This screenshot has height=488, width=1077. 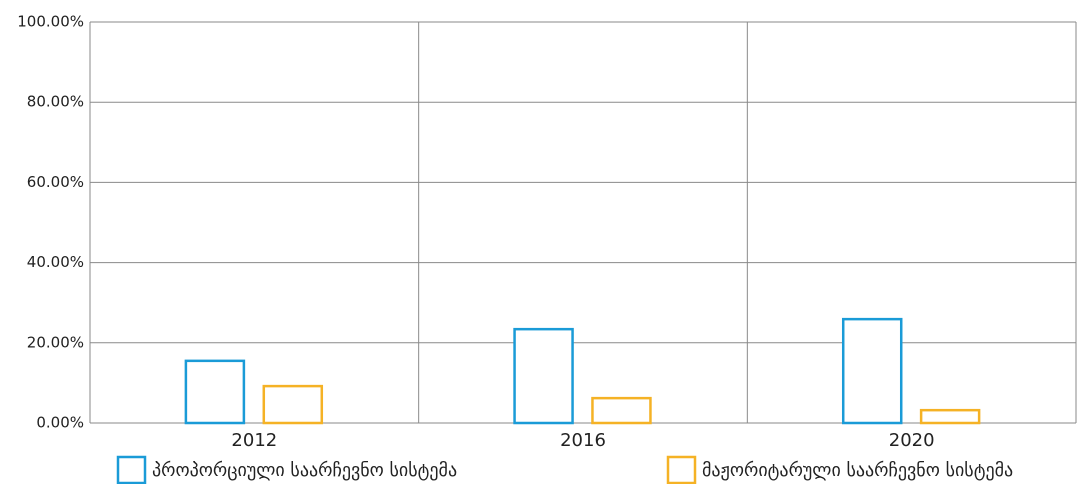 What do you see at coordinates (55, 102) in the screenshot?
I see `y-tick-label: 80.00%` at bounding box center [55, 102].